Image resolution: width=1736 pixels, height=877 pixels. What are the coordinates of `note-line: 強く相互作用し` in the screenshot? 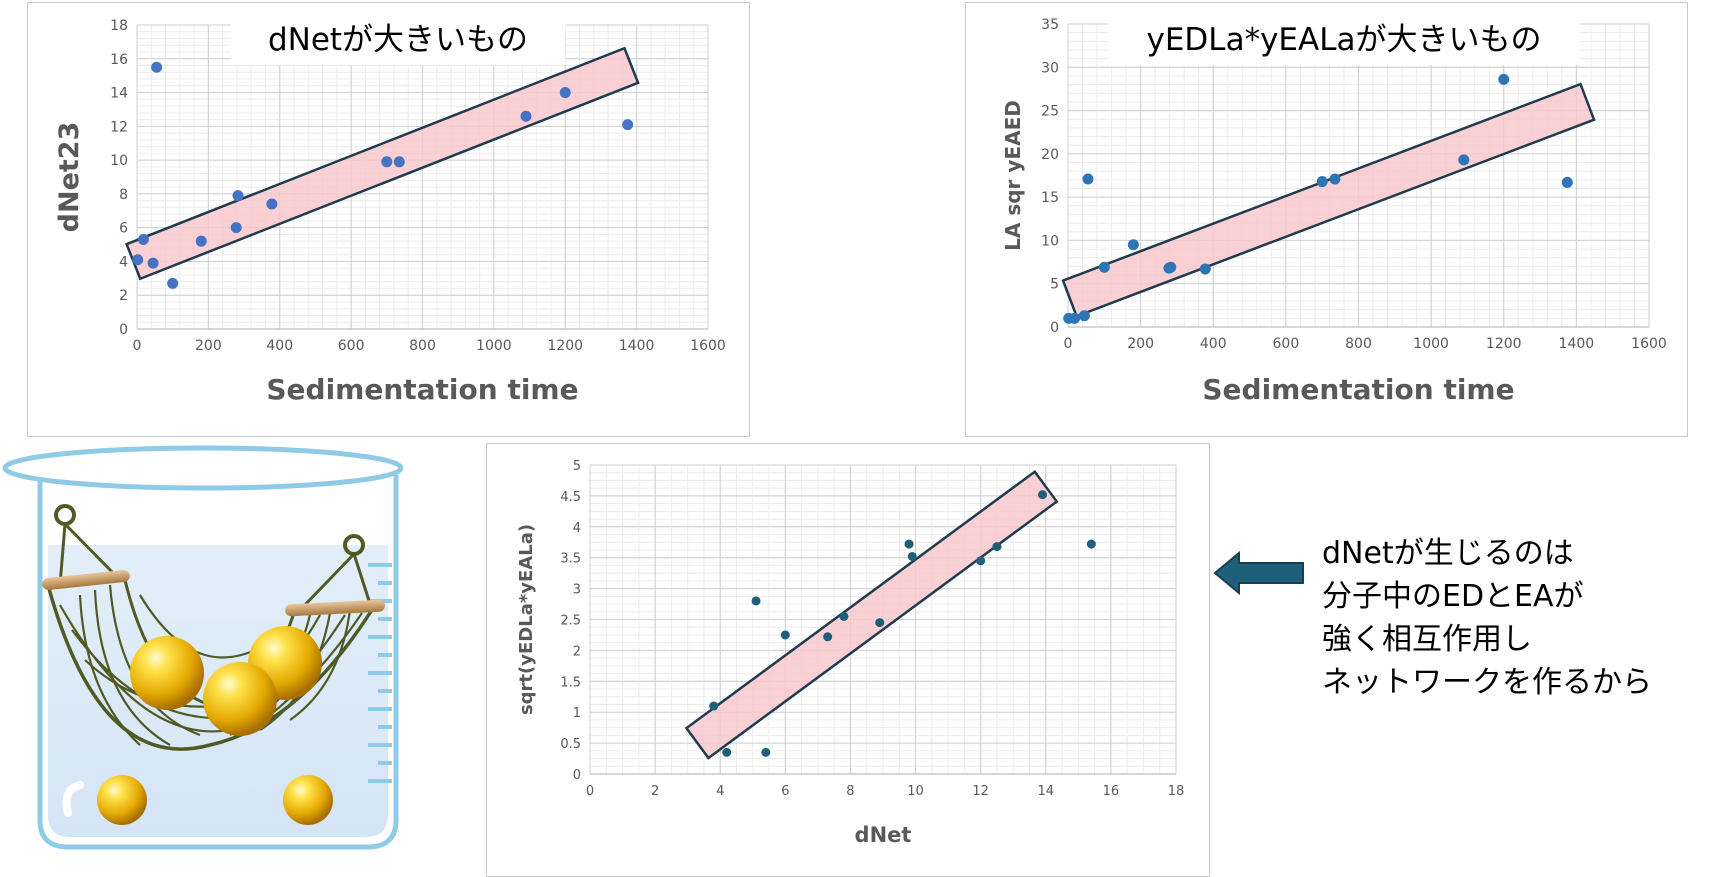 It's located at (1427, 639).